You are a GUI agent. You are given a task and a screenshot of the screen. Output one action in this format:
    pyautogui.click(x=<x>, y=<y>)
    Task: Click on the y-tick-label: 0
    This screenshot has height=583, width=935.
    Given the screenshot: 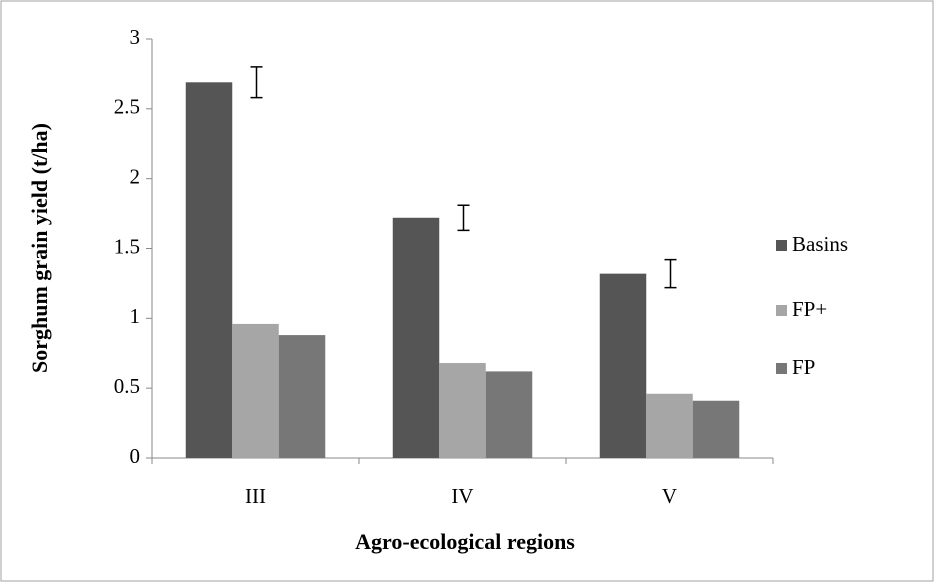 What is the action you would take?
    pyautogui.click(x=135, y=456)
    